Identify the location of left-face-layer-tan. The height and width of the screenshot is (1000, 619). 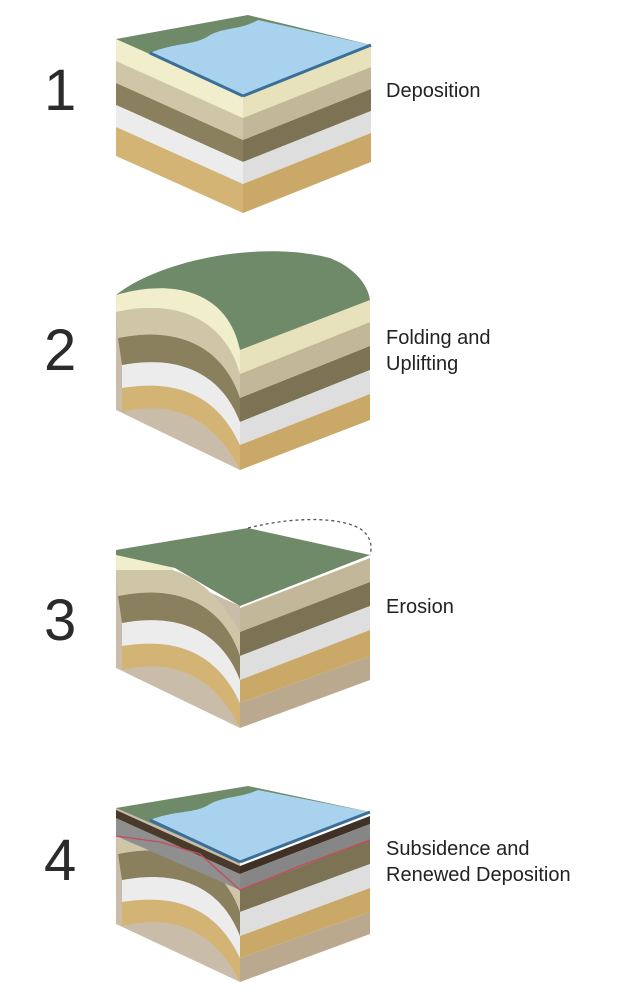
(179, 170).